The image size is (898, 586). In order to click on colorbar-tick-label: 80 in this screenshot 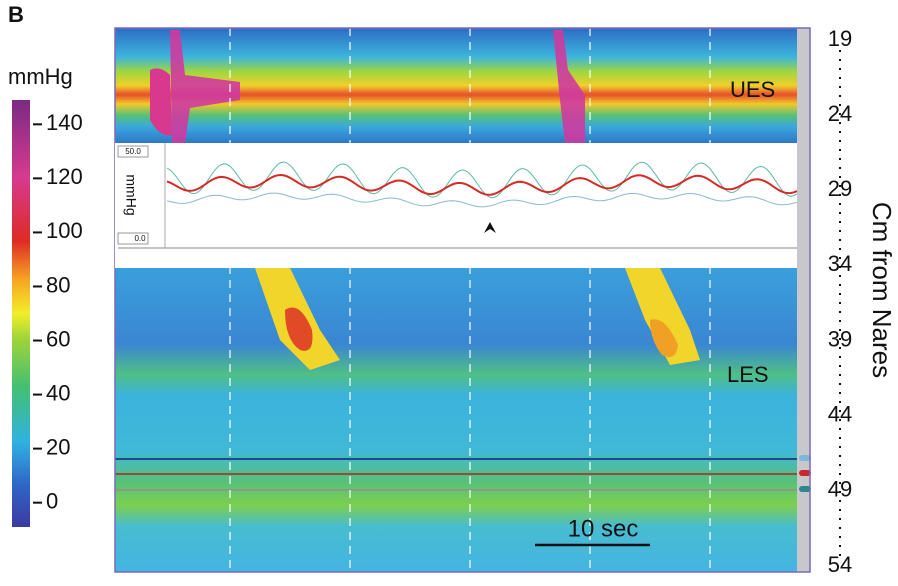, I will do `click(58, 284)`.